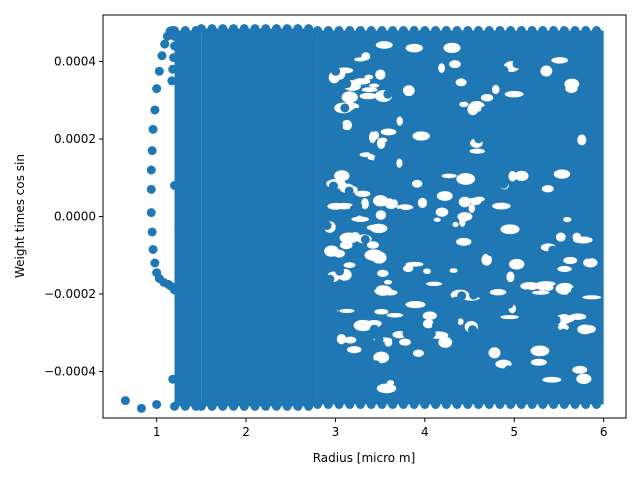 This screenshot has width=640, height=480. Describe the element at coordinates (380, 428) in the screenshot. I see `x-axis: 1 2 3 4 5 6` at that location.